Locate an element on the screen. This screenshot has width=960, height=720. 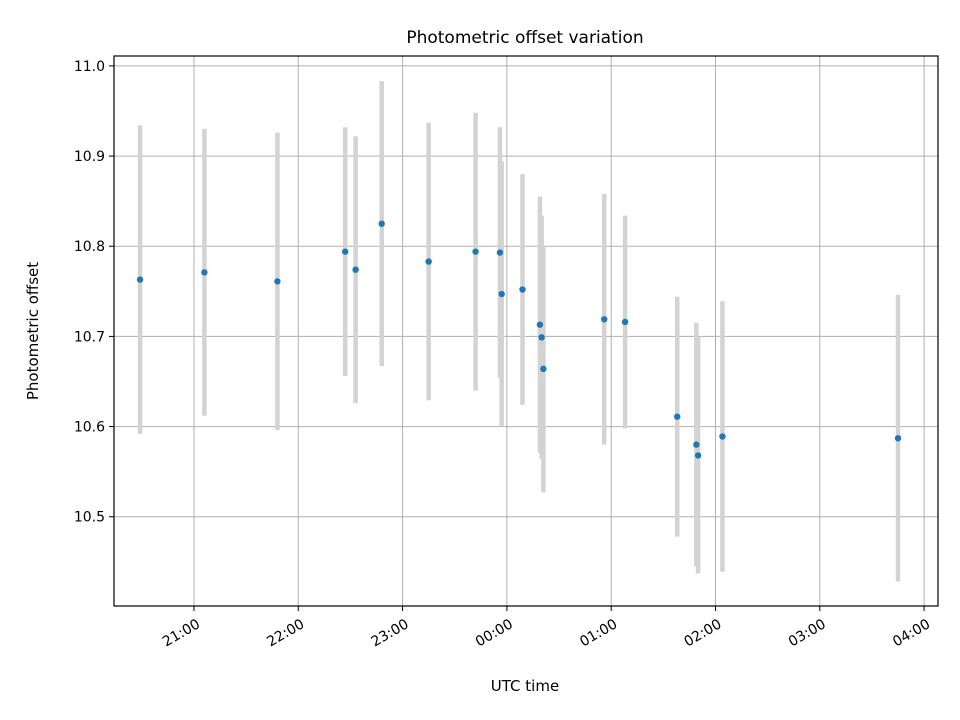
y-tick-label: 10.5 is located at coordinates (89, 518).